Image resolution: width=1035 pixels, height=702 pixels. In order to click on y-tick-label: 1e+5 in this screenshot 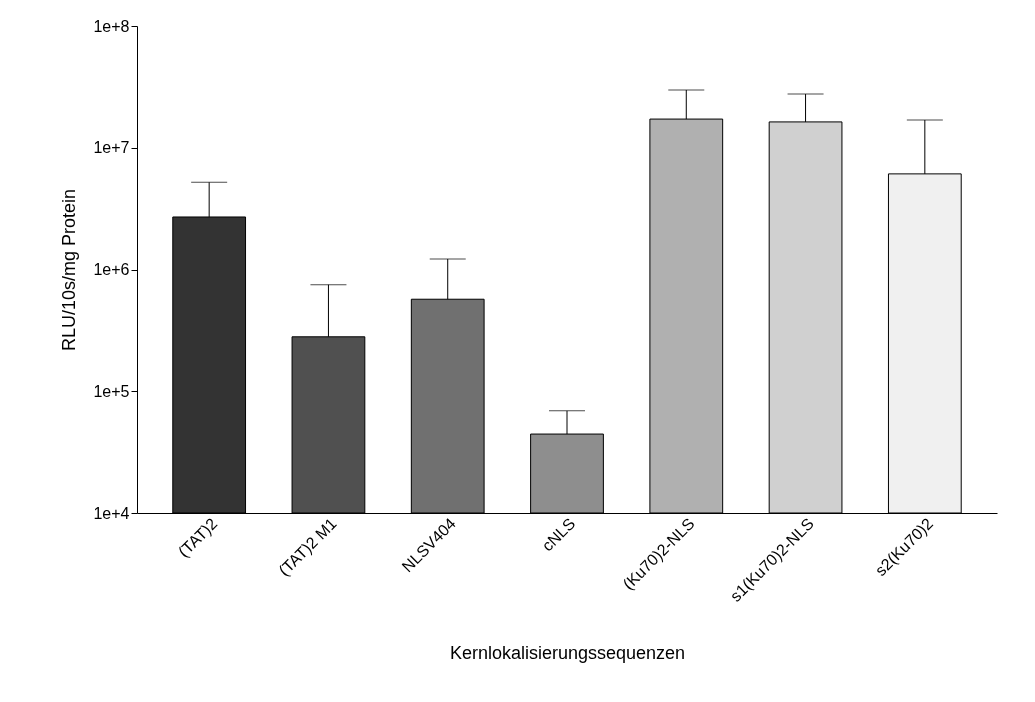, I will do `click(111, 391)`.